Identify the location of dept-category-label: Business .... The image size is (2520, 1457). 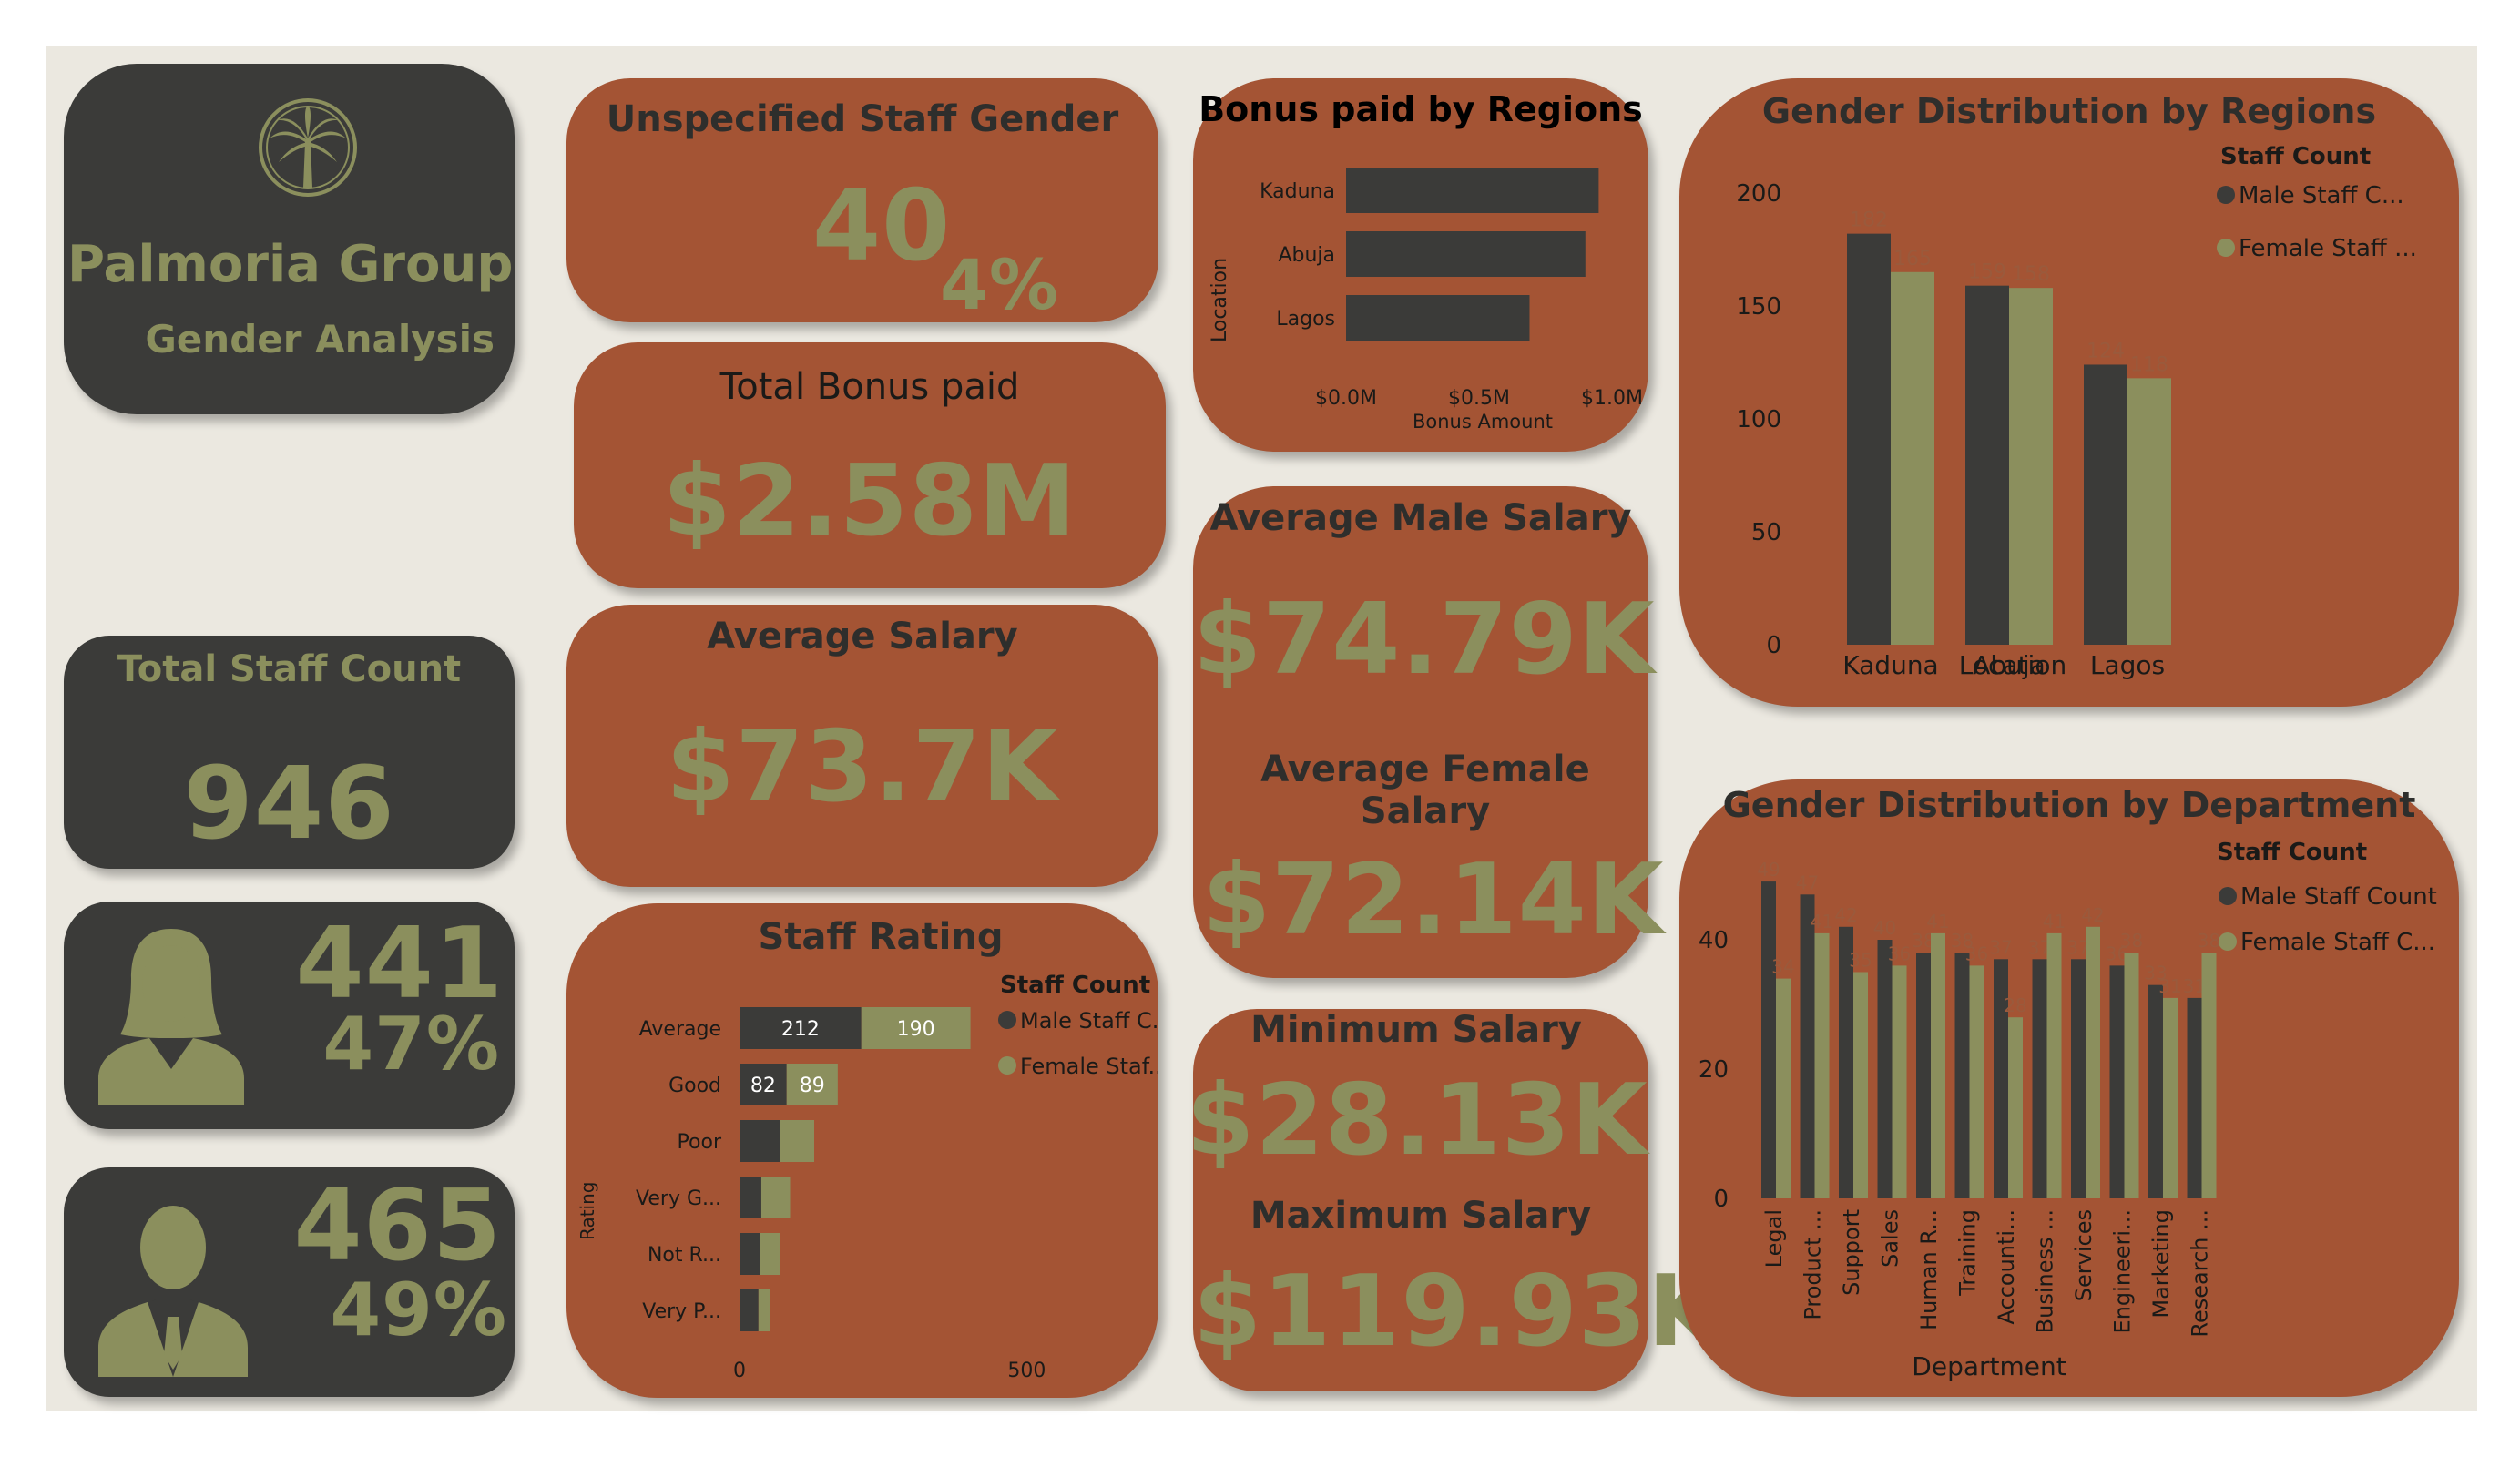
(2045, 1271).